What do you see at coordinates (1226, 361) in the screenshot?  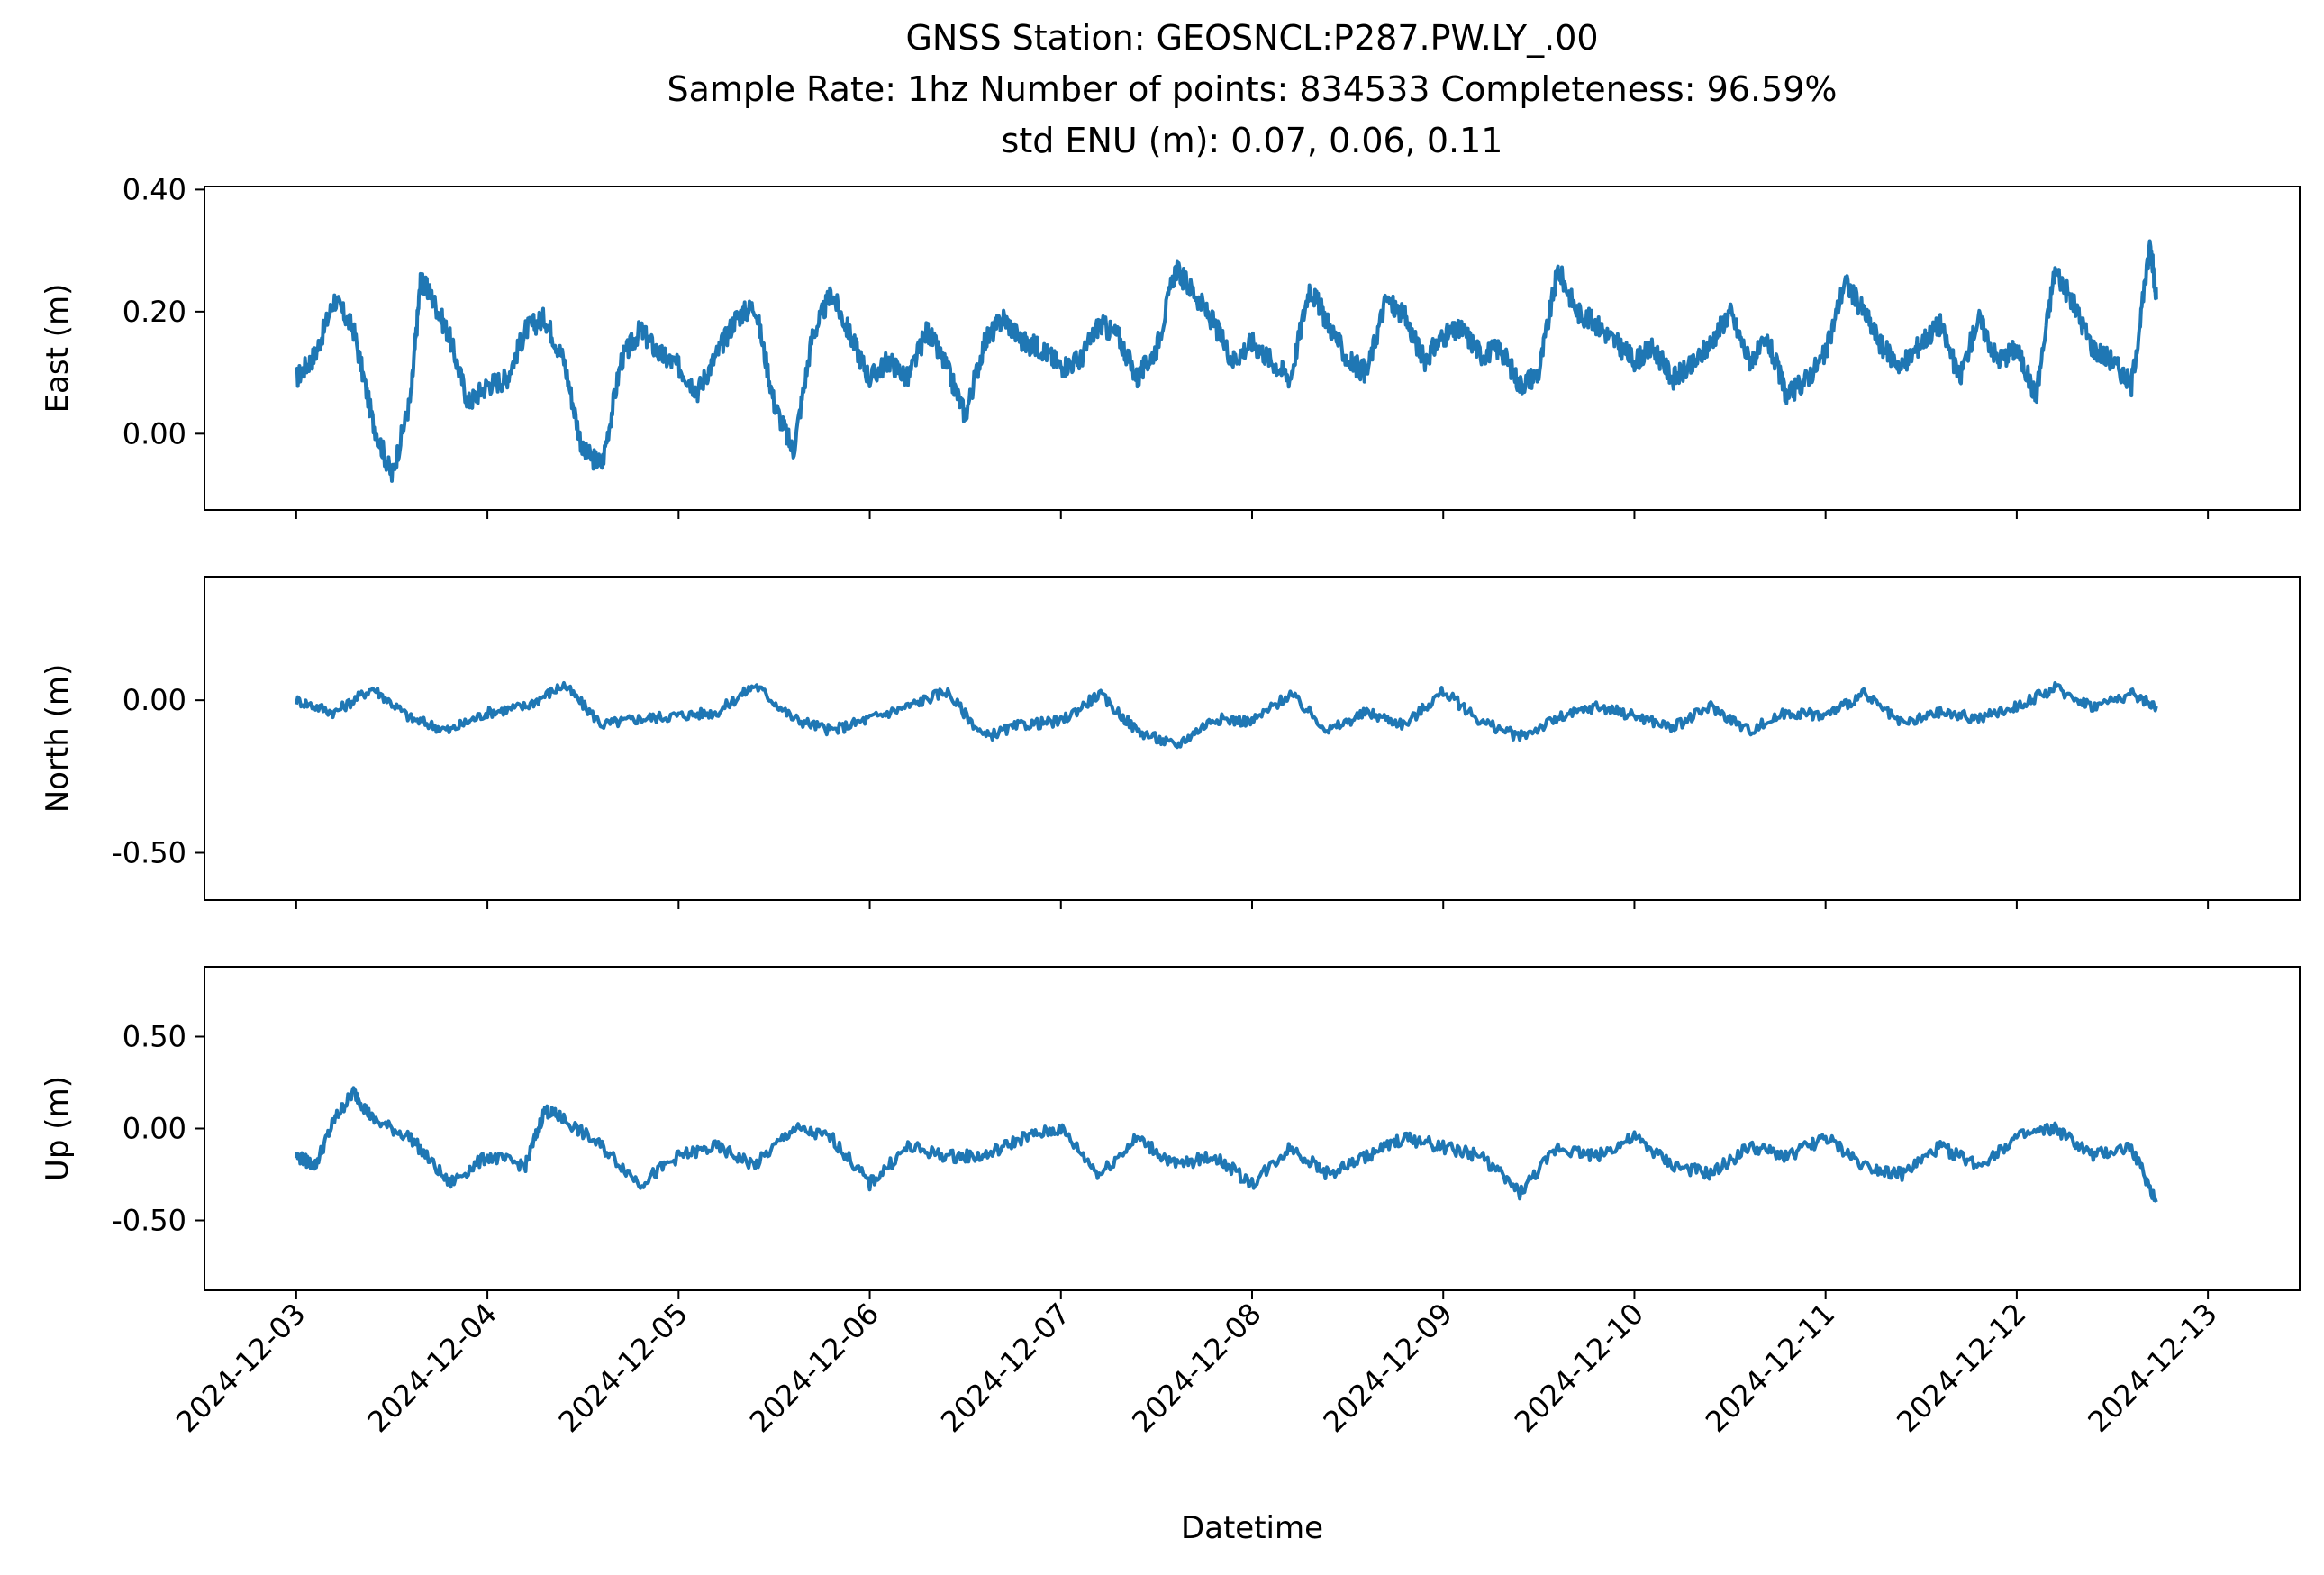 I see `east-series-line` at bounding box center [1226, 361].